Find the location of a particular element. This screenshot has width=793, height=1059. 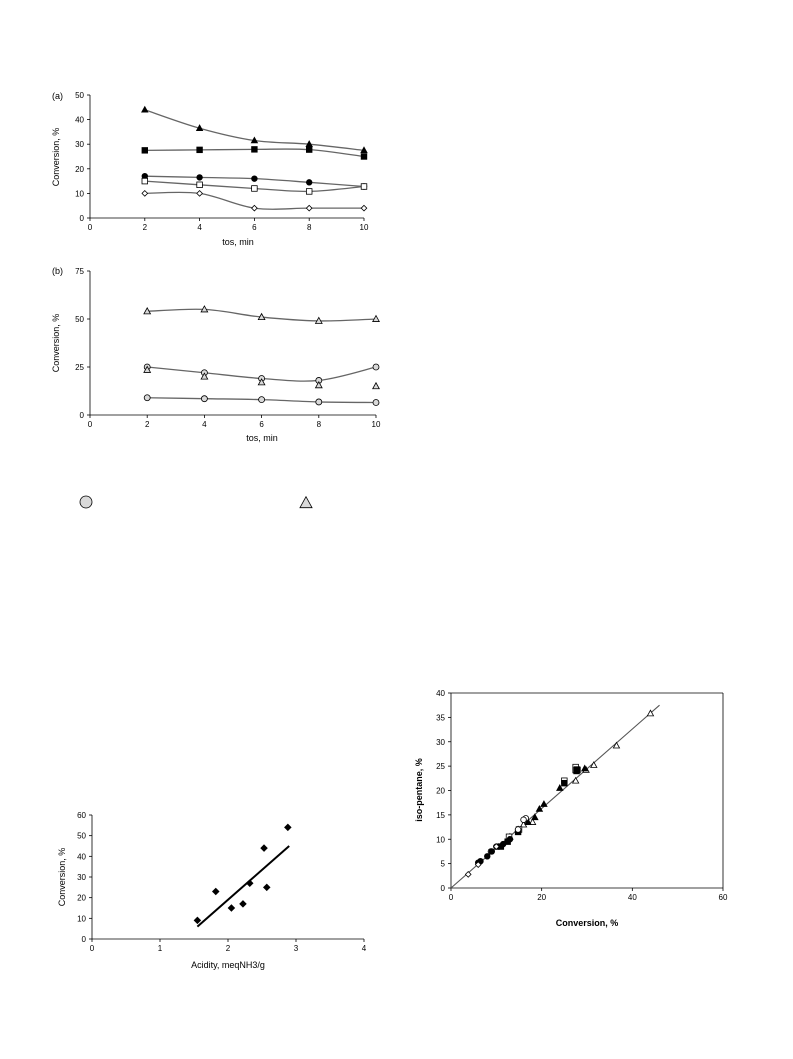

chart-acidity-x-tick-label: 0 is located at coordinates (92, 948).